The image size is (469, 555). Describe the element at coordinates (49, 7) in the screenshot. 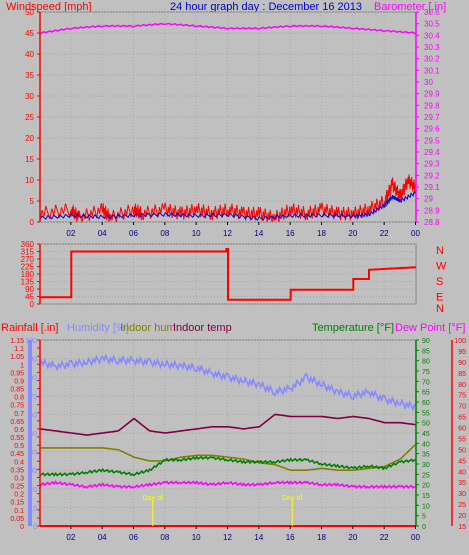

I see `windspeed-axis-label: Windspeed [mph]` at that location.